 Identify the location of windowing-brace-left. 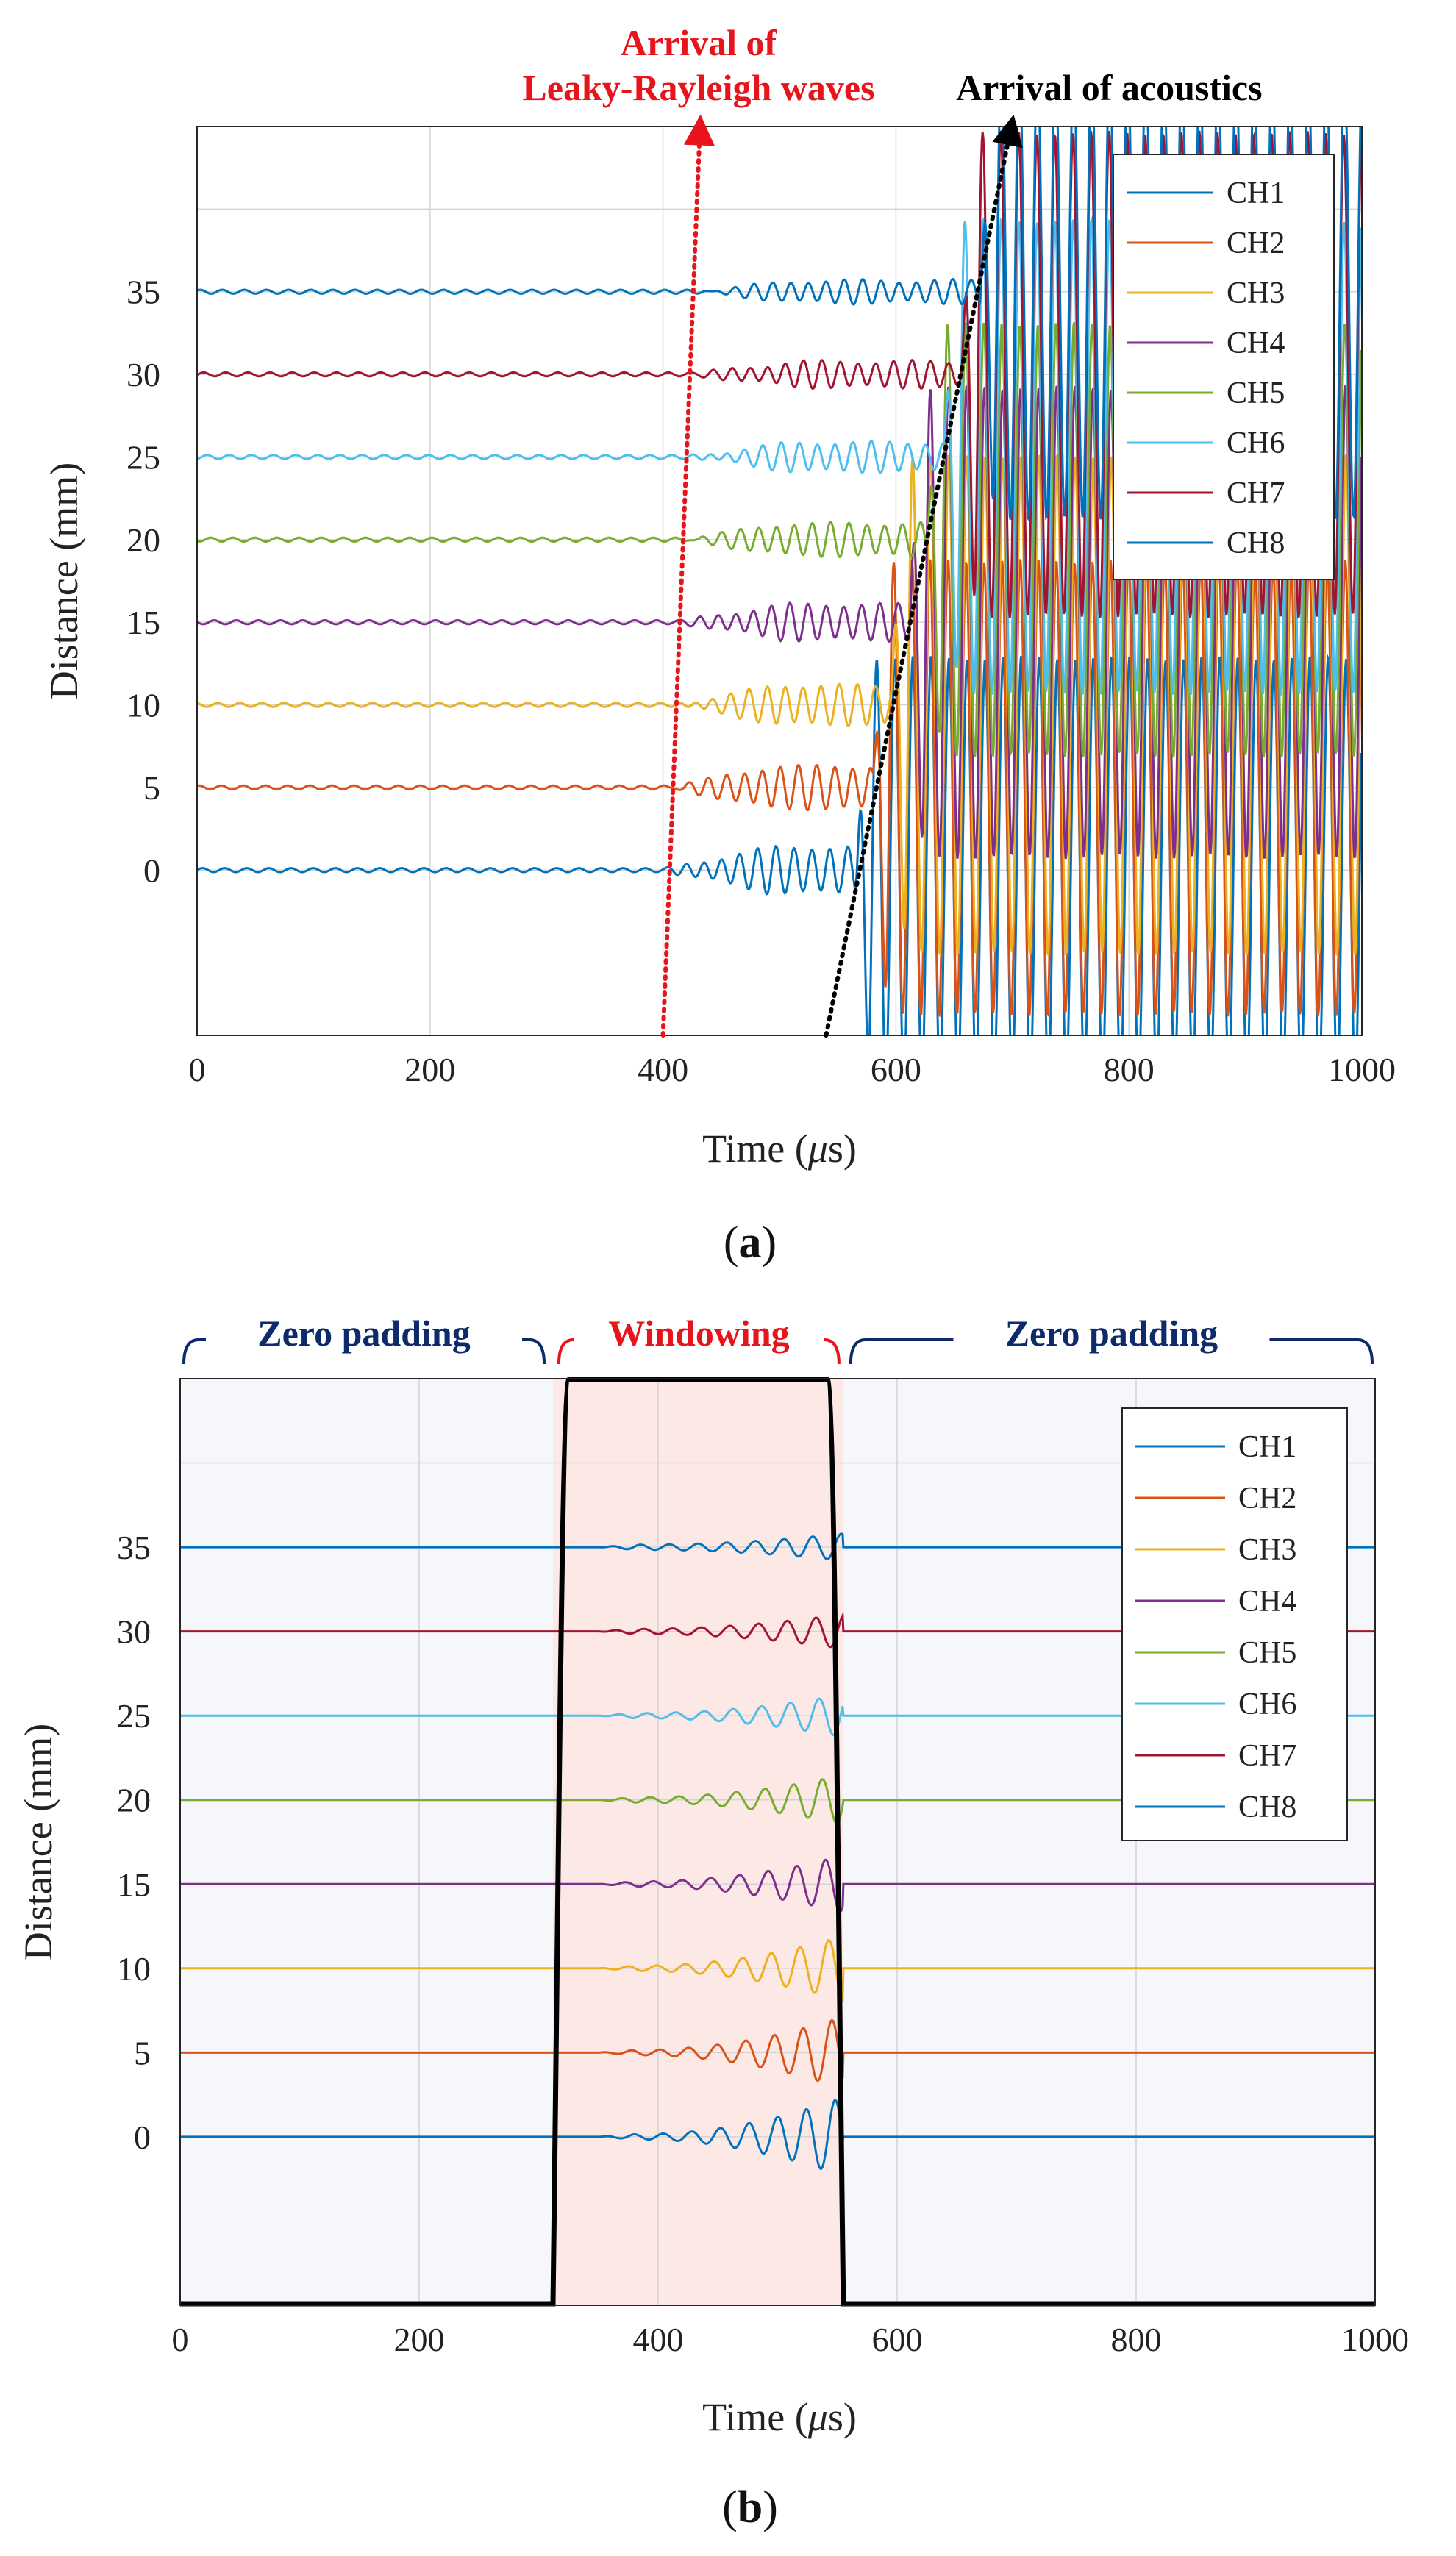
(565, 1351).